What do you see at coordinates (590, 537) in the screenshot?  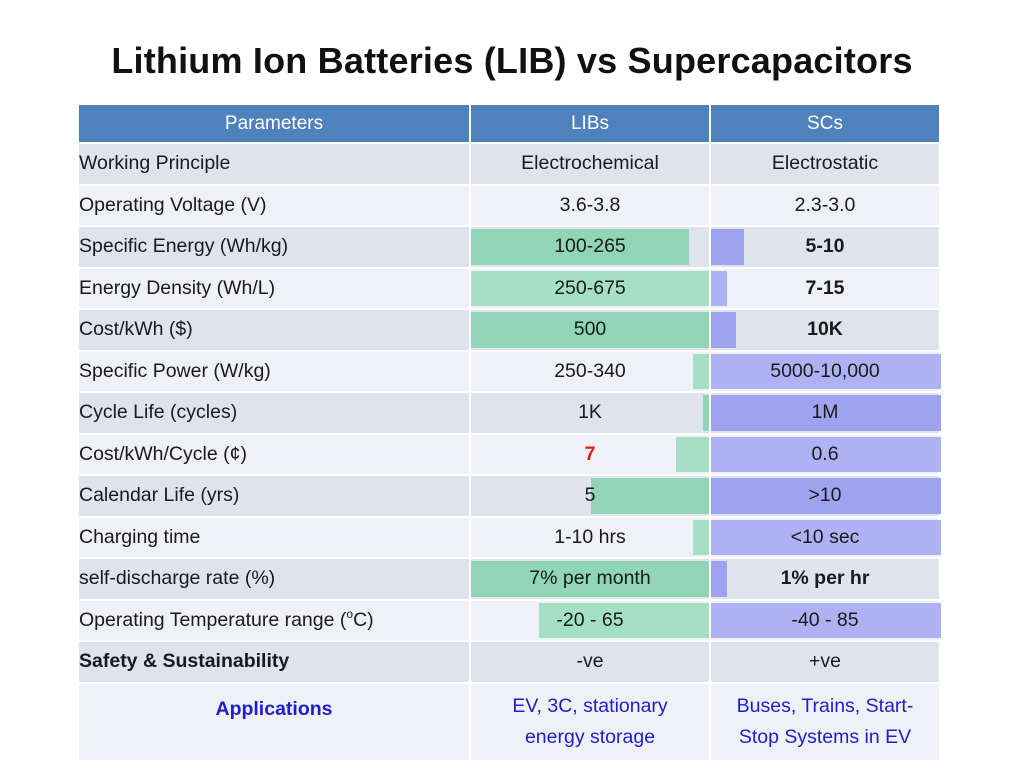 I see `lib-value: 1-10 hrs` at bounding box center [590, 537].